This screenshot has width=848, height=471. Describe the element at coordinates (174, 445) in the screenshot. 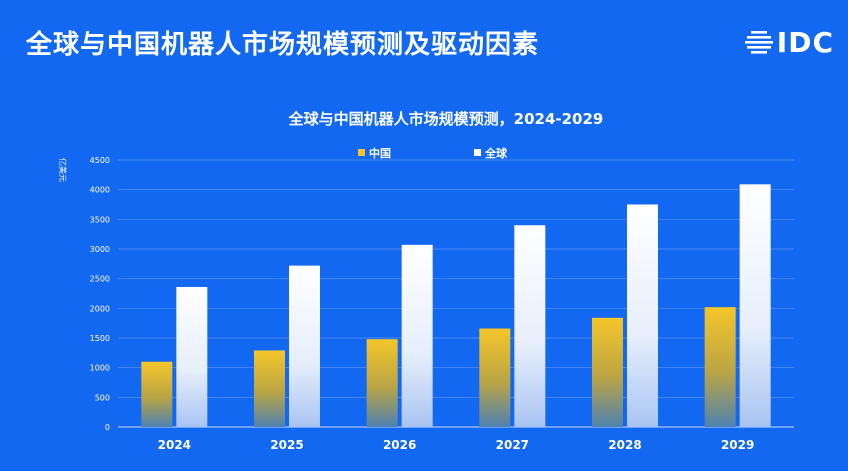

I see `x-tick-label: 2024` at that location.